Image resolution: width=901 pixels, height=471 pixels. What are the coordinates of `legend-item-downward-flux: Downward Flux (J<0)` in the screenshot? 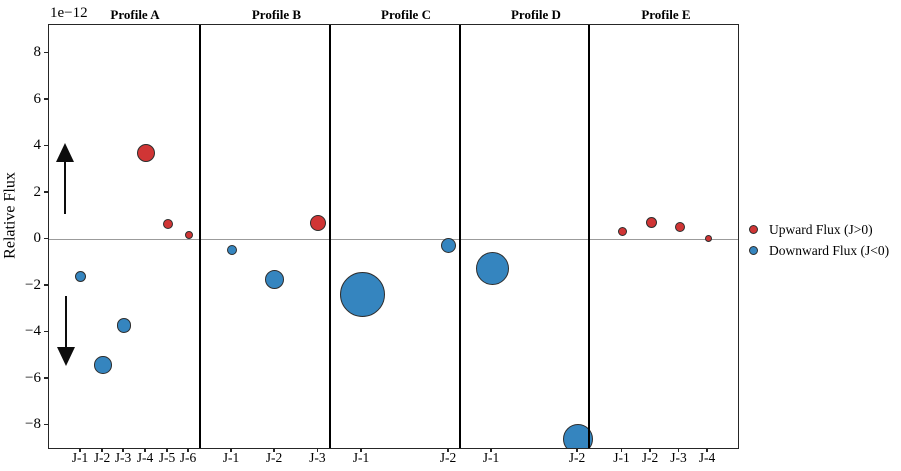 It's located at (816, 250).